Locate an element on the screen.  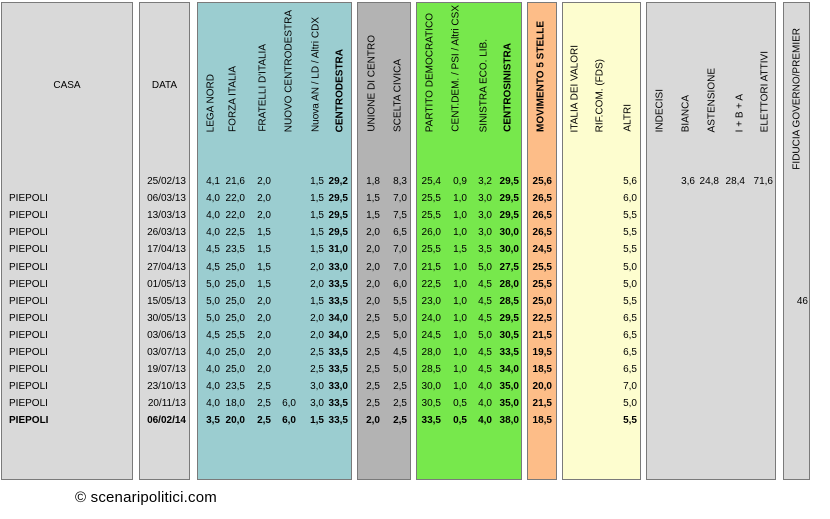
cell-cdx: 33,0 is located at coordinates (338, 387).